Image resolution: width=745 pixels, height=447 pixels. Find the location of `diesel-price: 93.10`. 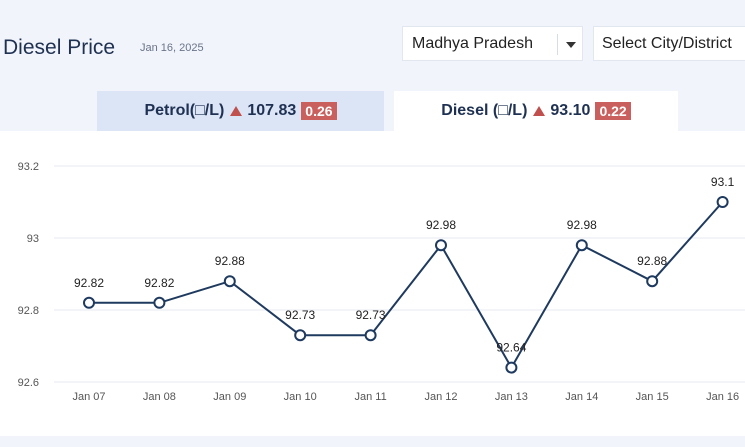

diesel-price: 93.10 is located at coordinates (570, 110).